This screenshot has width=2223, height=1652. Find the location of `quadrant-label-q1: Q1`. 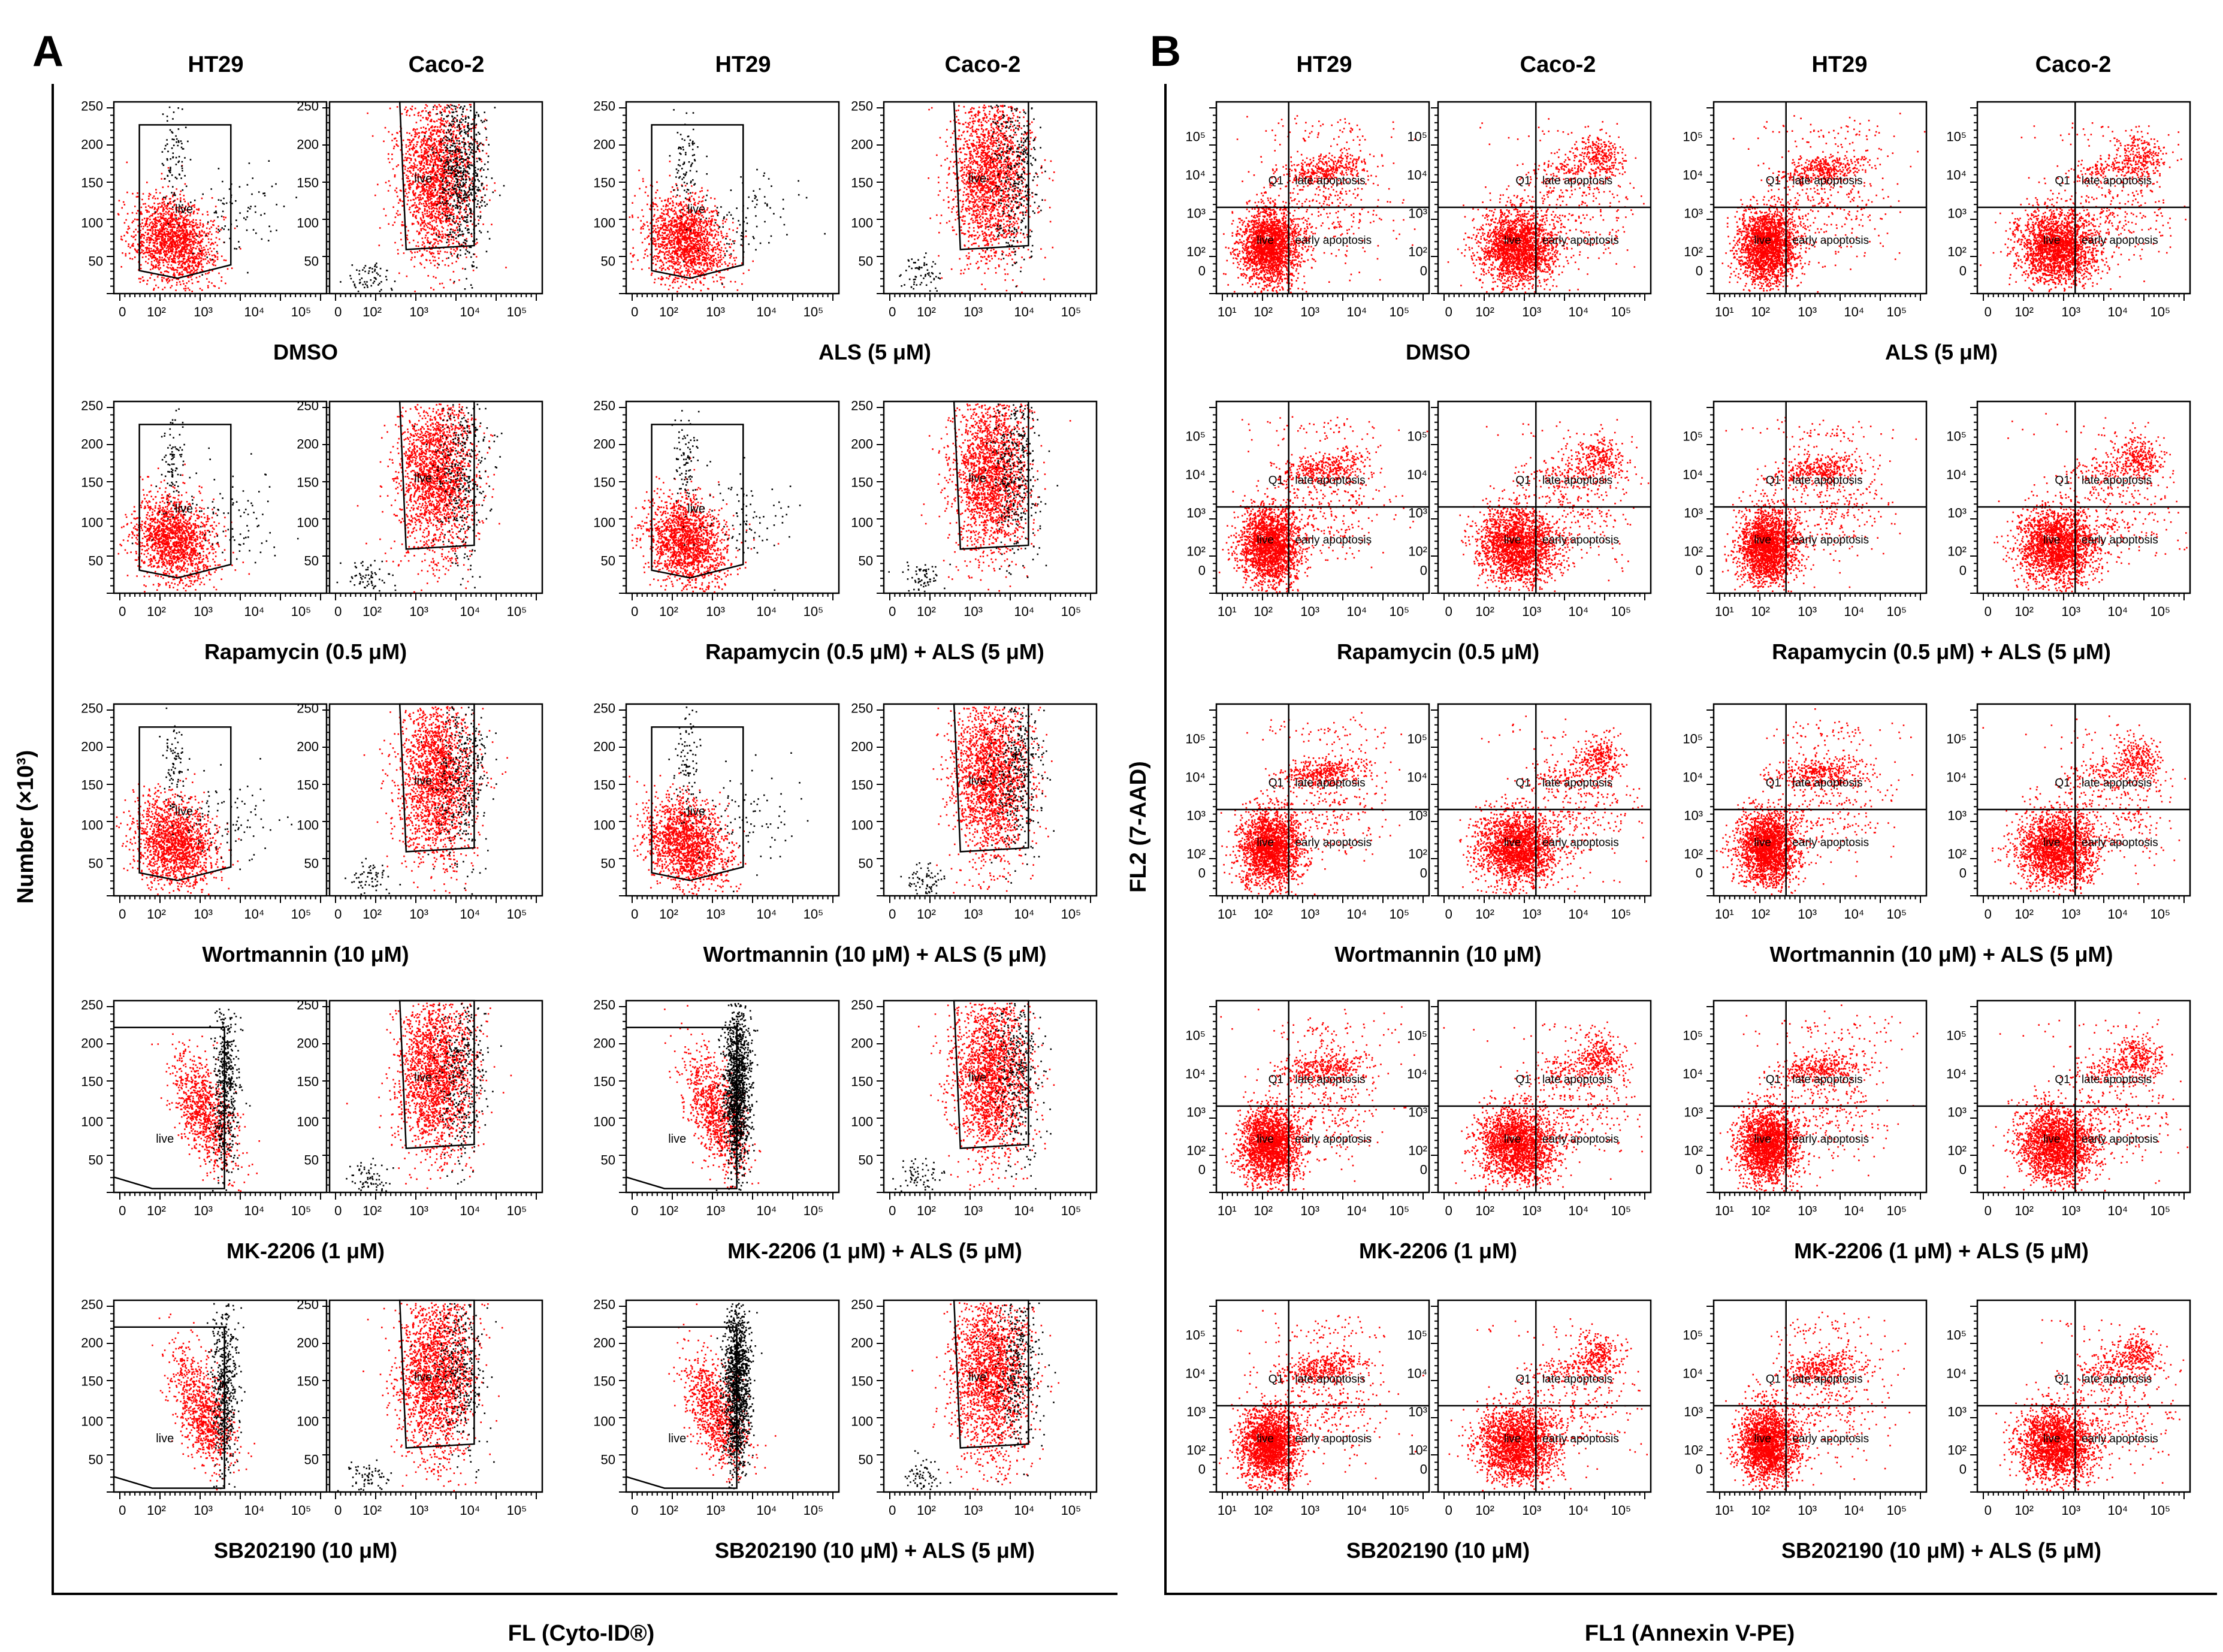

quadrant-label-q1: Q1 is located at coordinates (1275, 783).